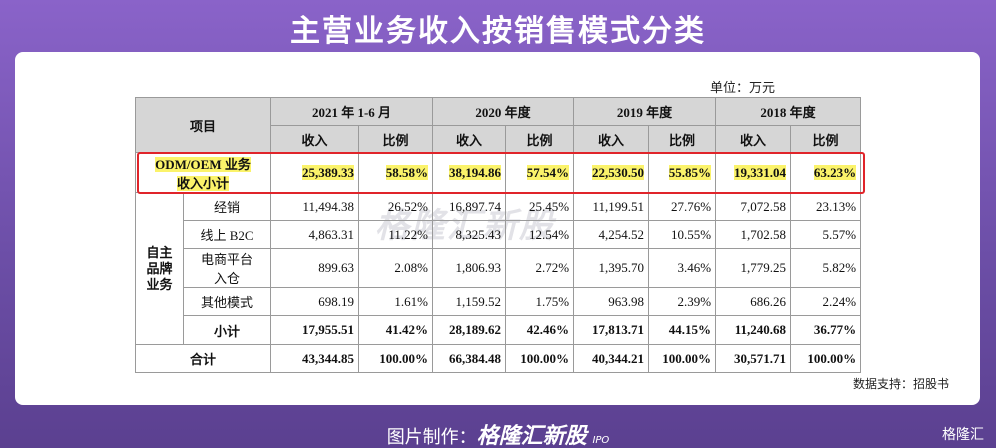  Describe the element at coordinates (227, 278) in the screenshot. I see `label-line: 入仓` at that location.